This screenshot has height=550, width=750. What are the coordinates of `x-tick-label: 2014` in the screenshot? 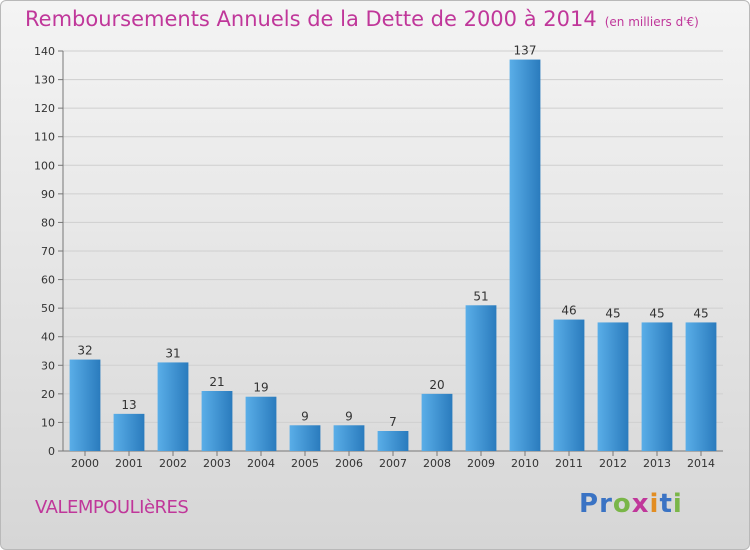 It's located at (701, 463).